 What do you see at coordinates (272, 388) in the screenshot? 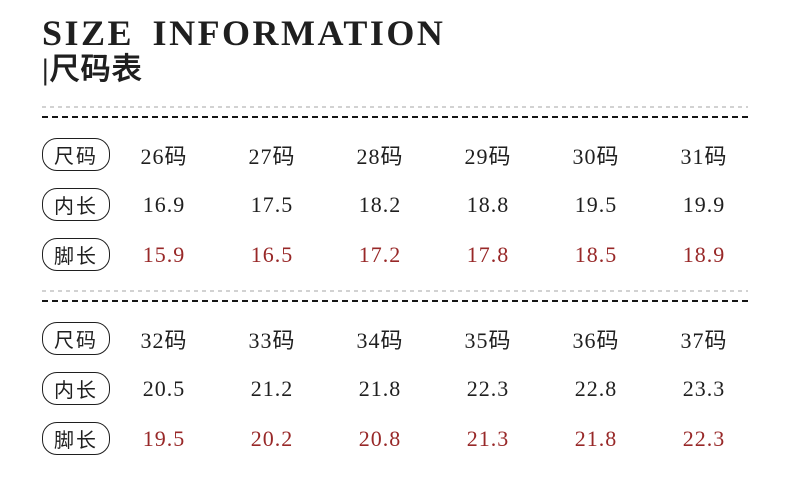
I see `inner-length-cell: 21.2` at bounding box center [272, 388].